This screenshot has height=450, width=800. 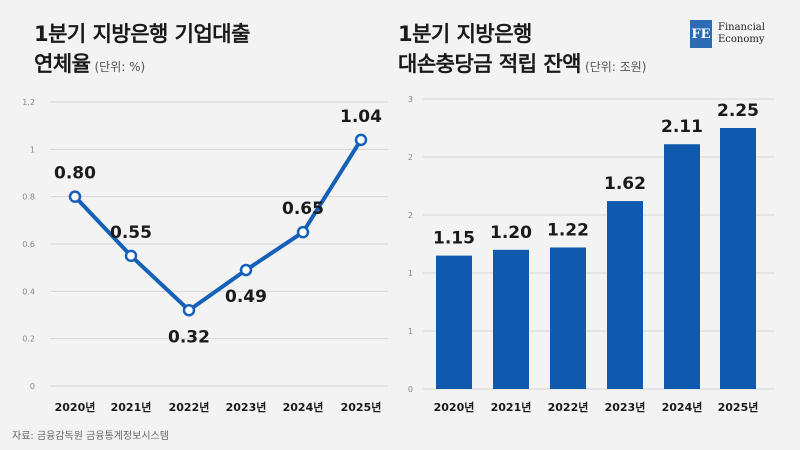 What do you see at coordinates (410, 389) in the screenshot?
I see `right-ytick-label: 0` at bounding box center [410, 389].